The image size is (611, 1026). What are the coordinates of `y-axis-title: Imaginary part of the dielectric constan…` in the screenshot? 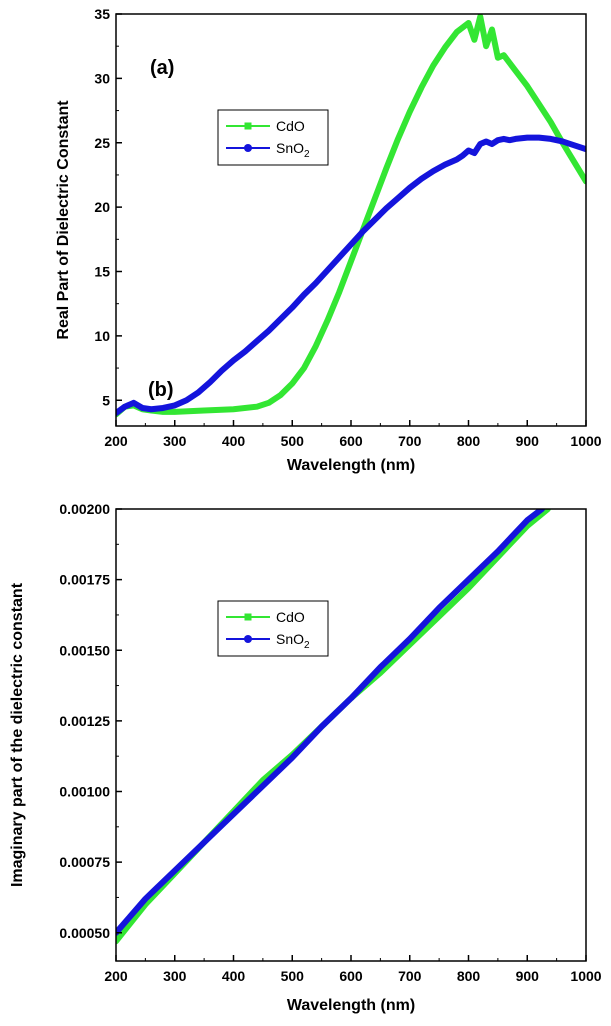 It's located at (17, 734).